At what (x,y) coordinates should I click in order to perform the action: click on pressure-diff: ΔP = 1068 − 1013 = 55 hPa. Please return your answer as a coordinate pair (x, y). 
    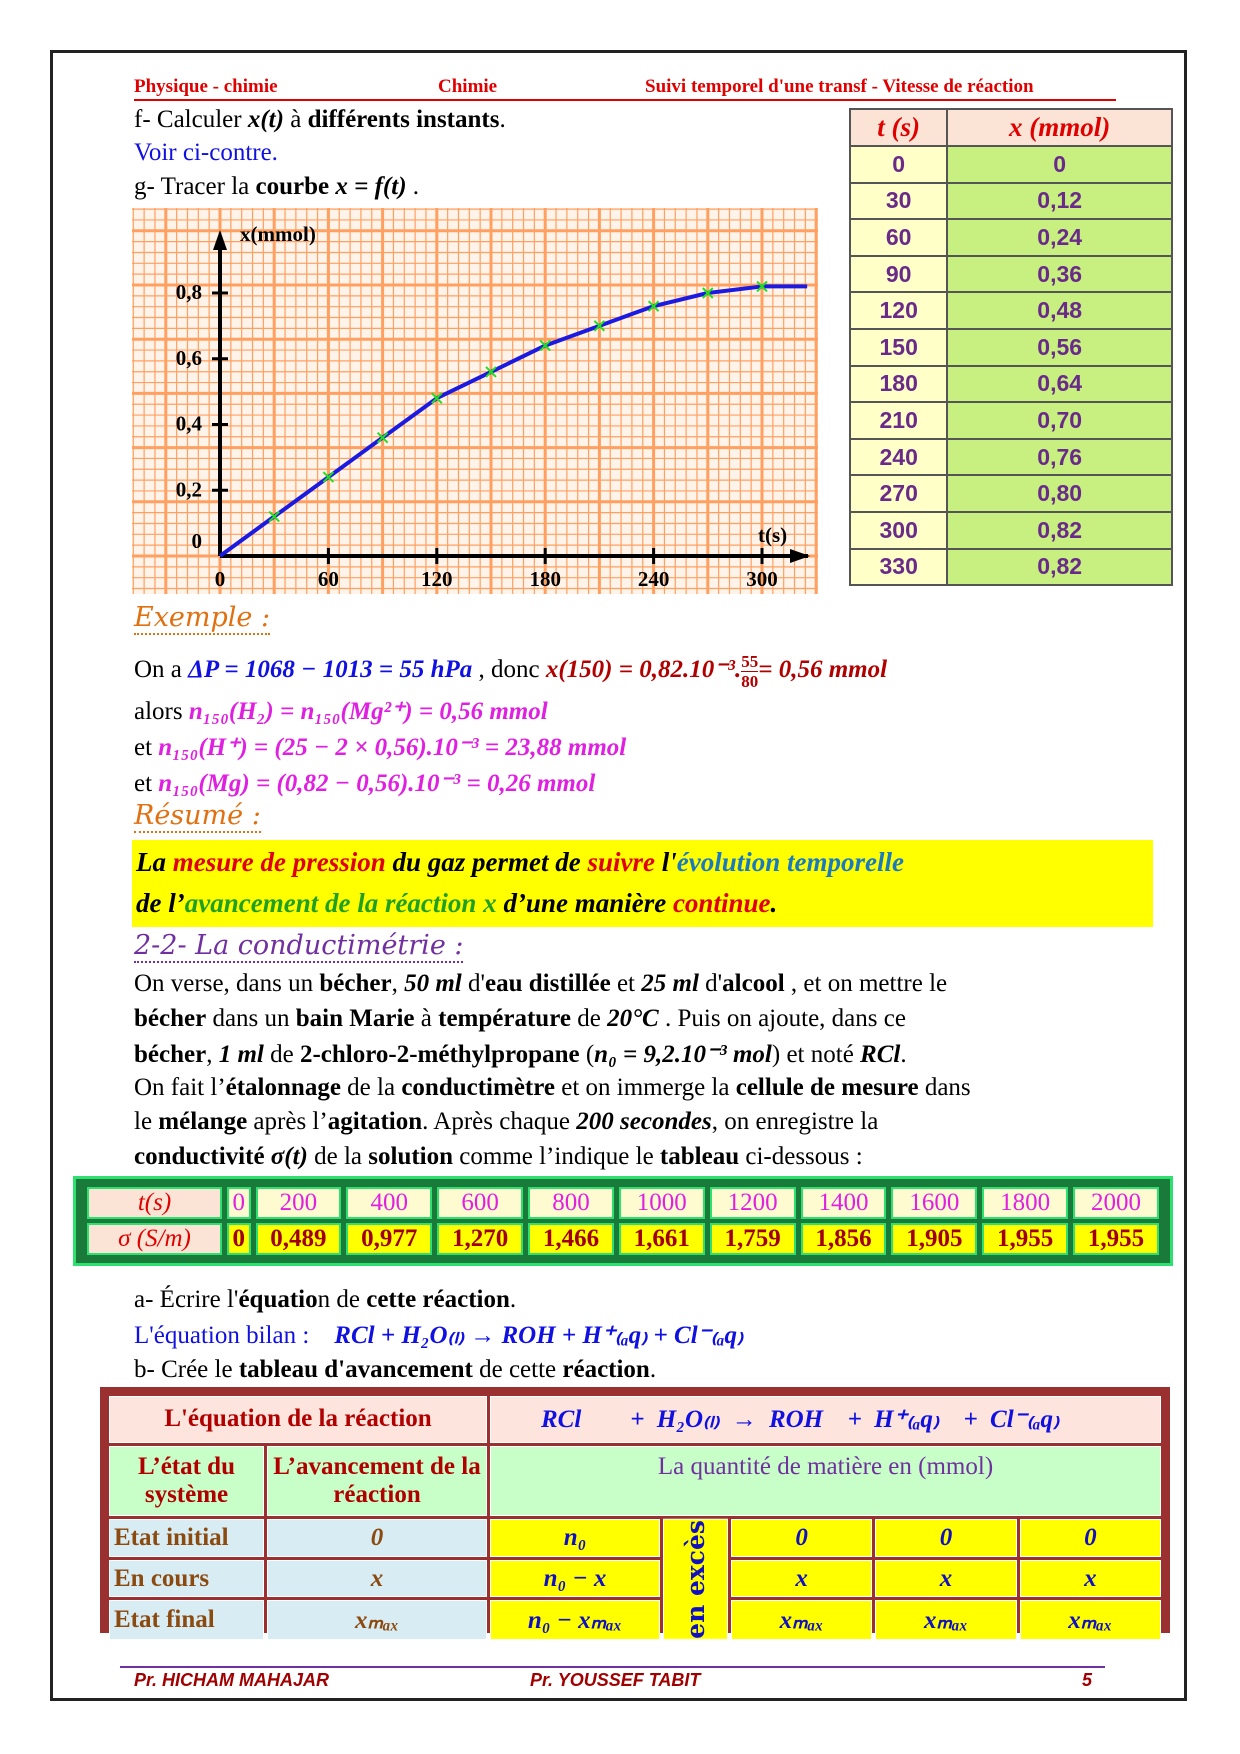
    Looking at the image, I should click on (330, 670).